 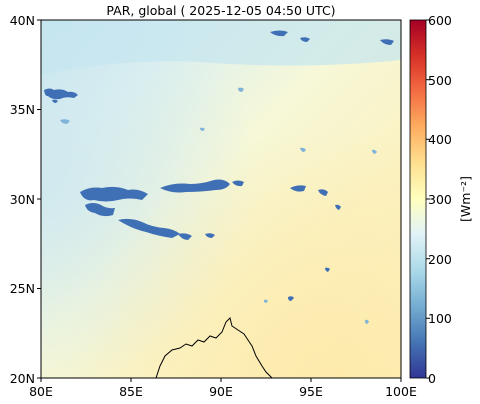 I want to click on x-tick-label: 90E, so click(x=221, y=391).